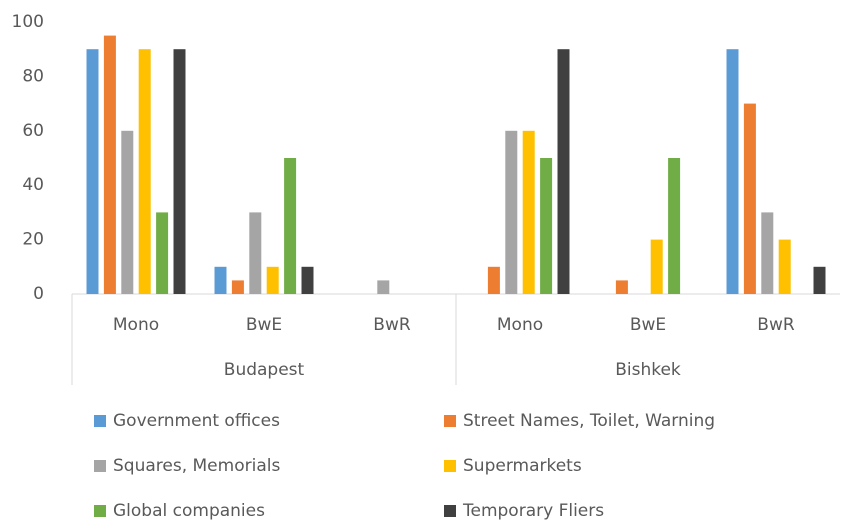 The width and height of the screenshot is (843, 522). Describe the element at coordinates (38, 294) in the screenshot. I see `y-tick-label: 0` at that location.